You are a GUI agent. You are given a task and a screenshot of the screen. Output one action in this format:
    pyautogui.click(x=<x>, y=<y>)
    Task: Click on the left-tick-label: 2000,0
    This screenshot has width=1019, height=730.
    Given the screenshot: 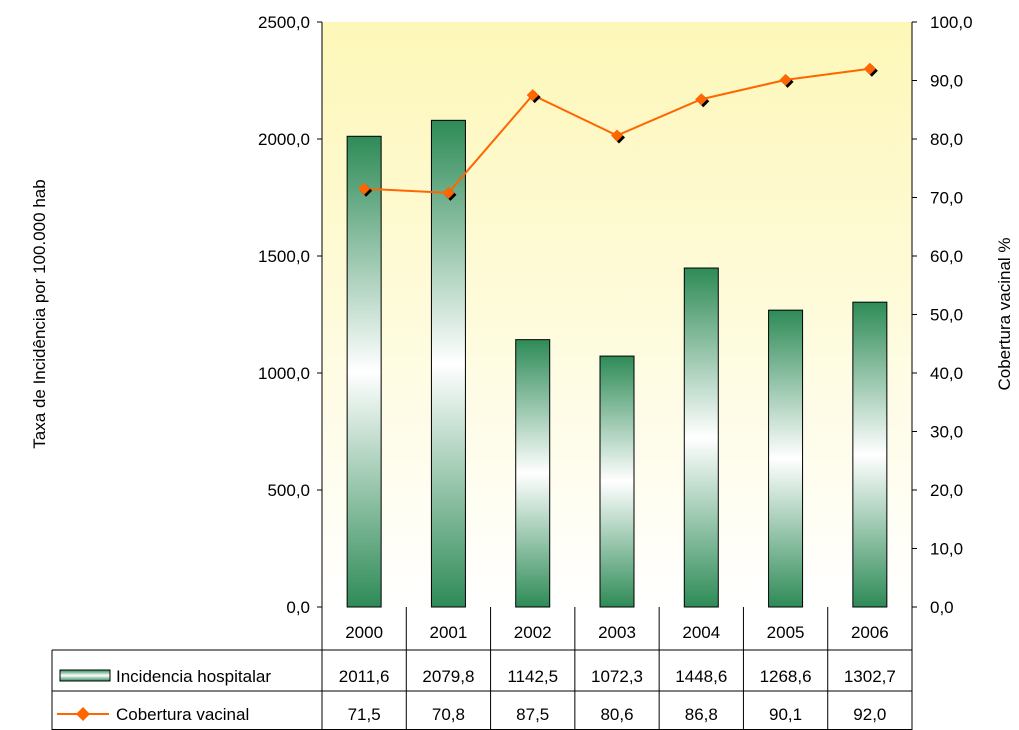 What is the action you would take?
    pyautogui.click(x=284, y=139)
    